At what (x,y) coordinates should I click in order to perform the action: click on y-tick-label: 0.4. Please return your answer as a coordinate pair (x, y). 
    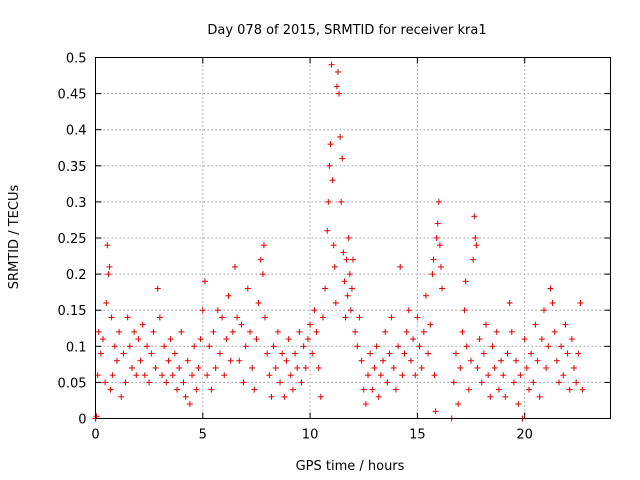
    Looking at the image, I should click on (76, 131).